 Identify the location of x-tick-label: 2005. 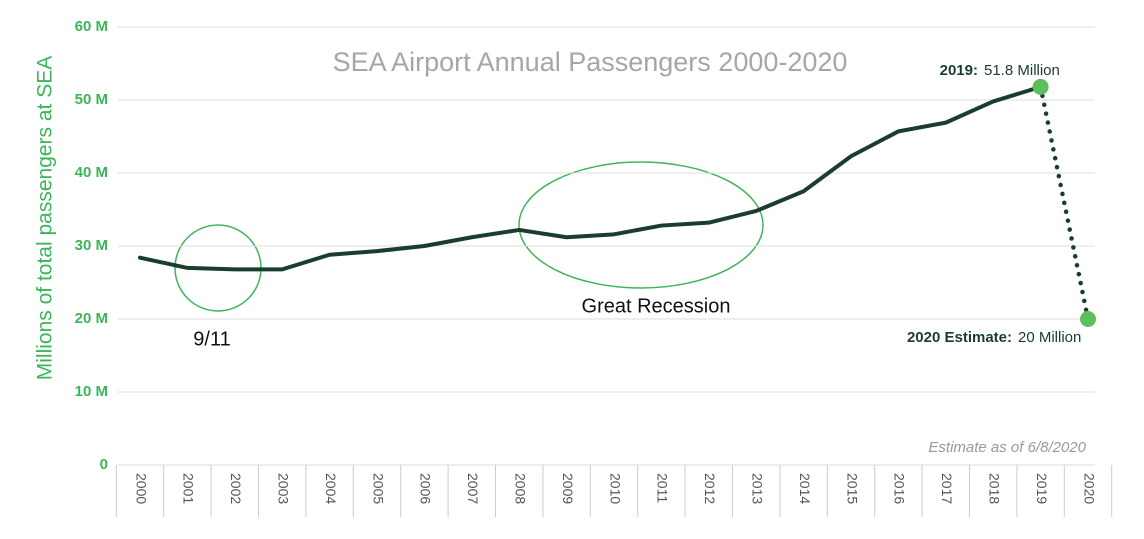
(378, 488).